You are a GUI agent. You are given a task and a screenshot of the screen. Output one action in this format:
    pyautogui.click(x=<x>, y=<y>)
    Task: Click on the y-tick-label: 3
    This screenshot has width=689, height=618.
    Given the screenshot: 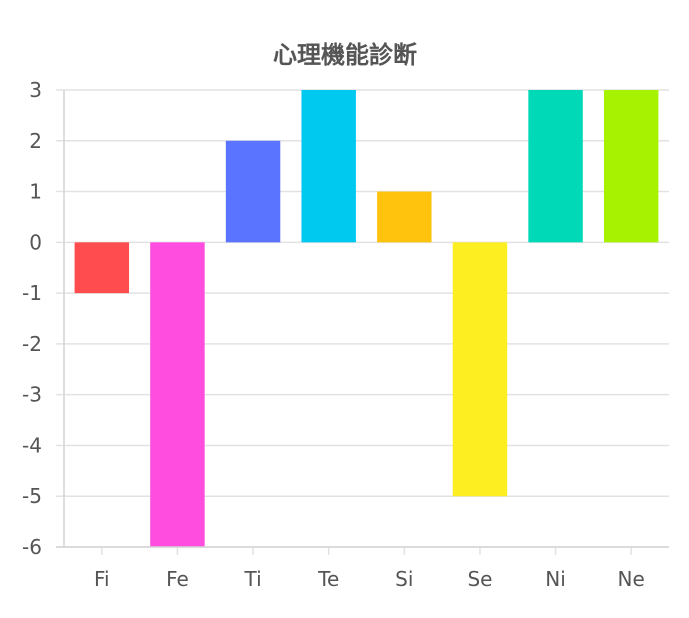 What is the action you would take?
    pyautogui.click(x=35, y=90)
    